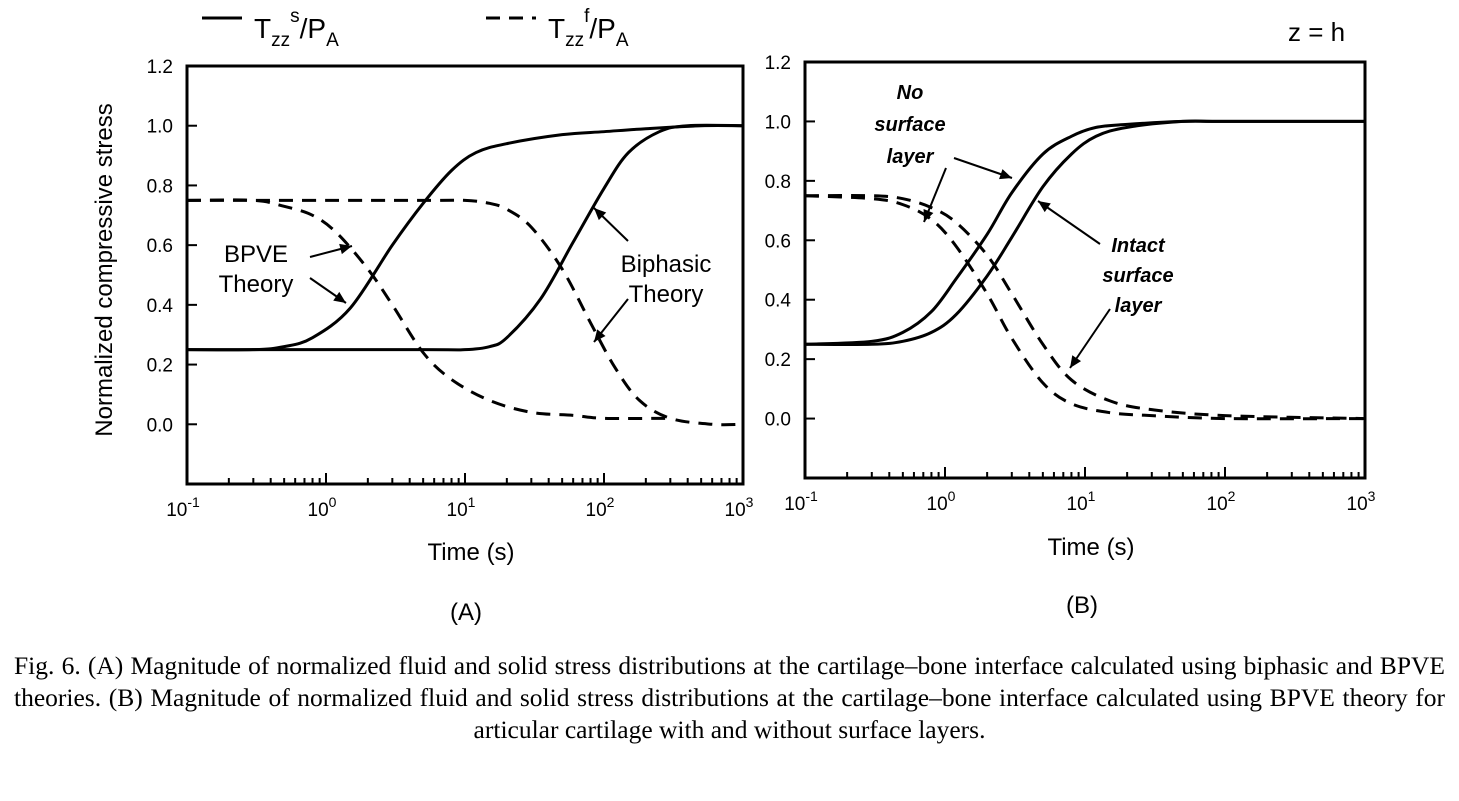 The image size is (1459, 801). I want to click on fluid-stress-line-biphasic, so click(465, 312).